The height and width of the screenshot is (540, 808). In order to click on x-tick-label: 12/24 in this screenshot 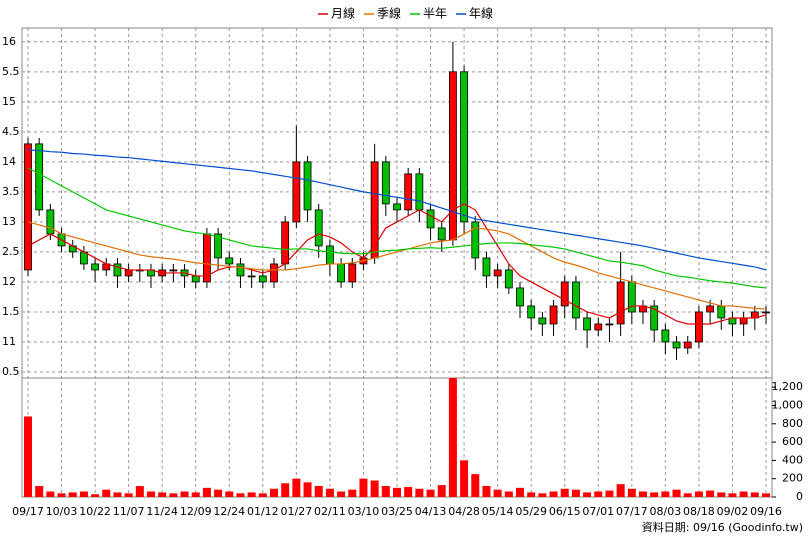, I will do `click(229, 511)`.